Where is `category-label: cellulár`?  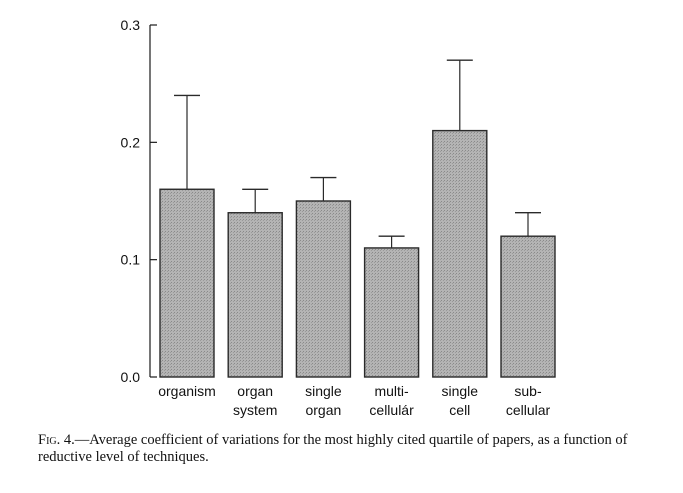 category-label: cellulár is located at coordinates (391, 410).